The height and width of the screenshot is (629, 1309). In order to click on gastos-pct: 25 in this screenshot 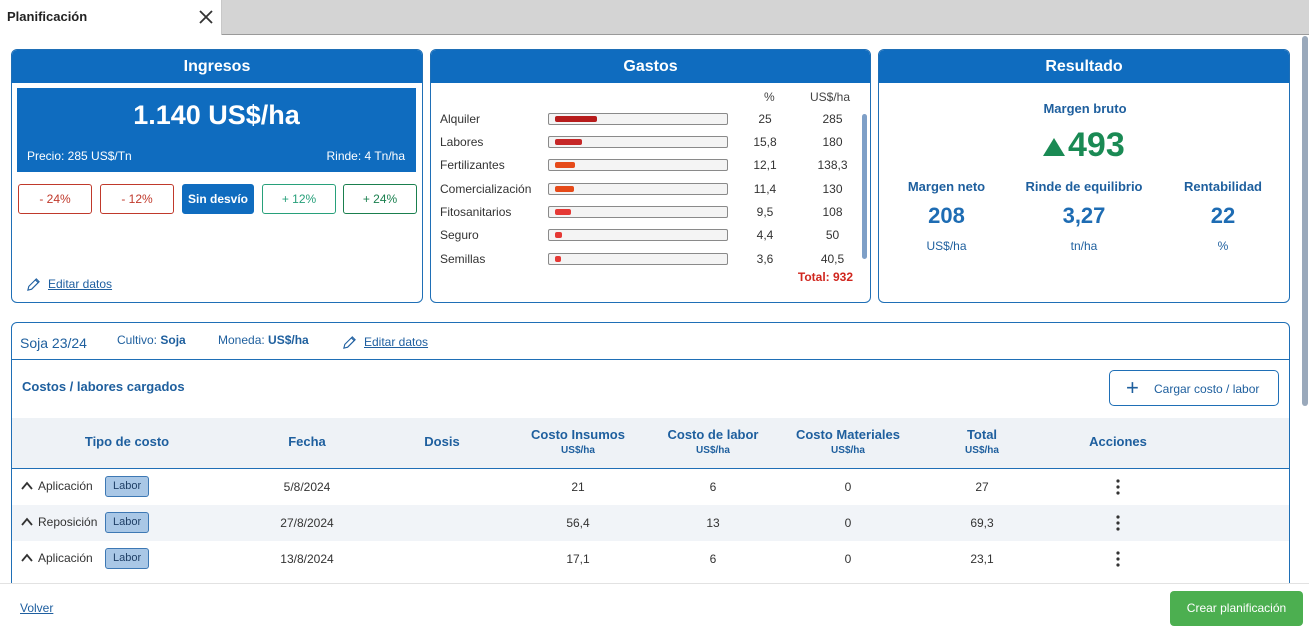, I will do `click(765, 119)`.